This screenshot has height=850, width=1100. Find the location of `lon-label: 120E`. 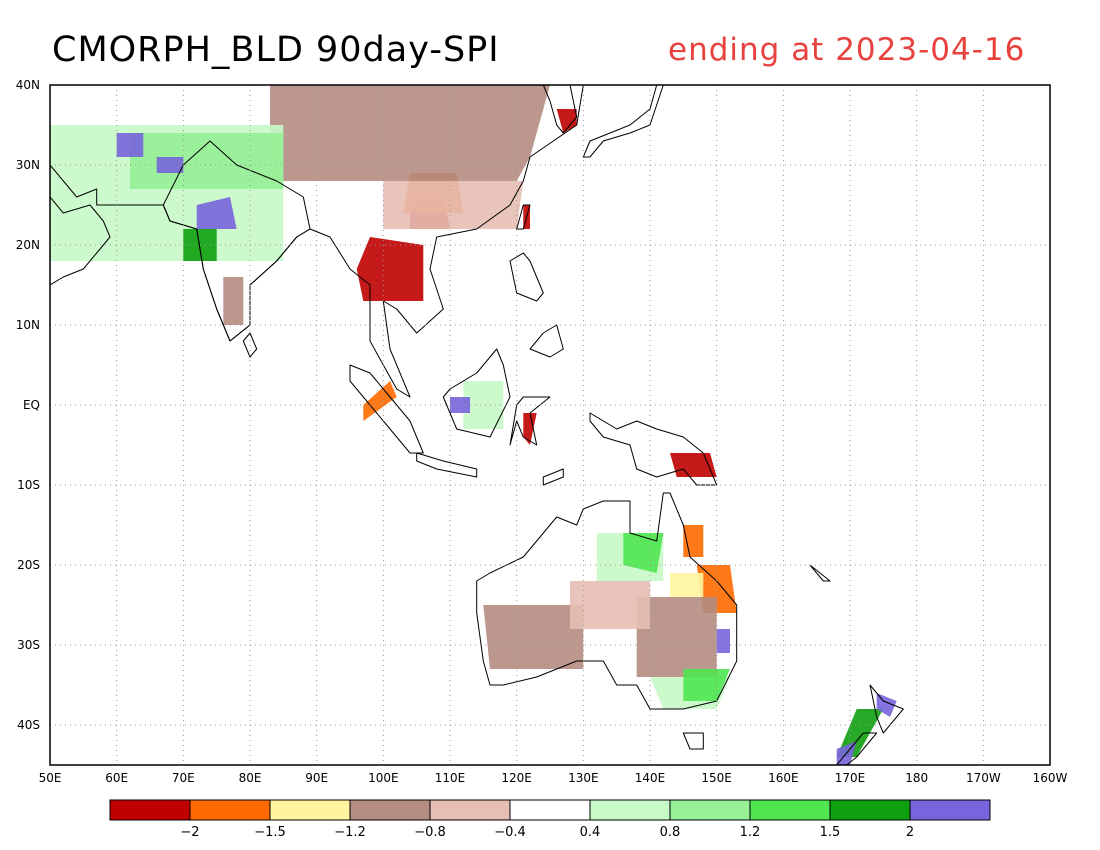

lon-label: 120E is located at coordinates (516, 778).